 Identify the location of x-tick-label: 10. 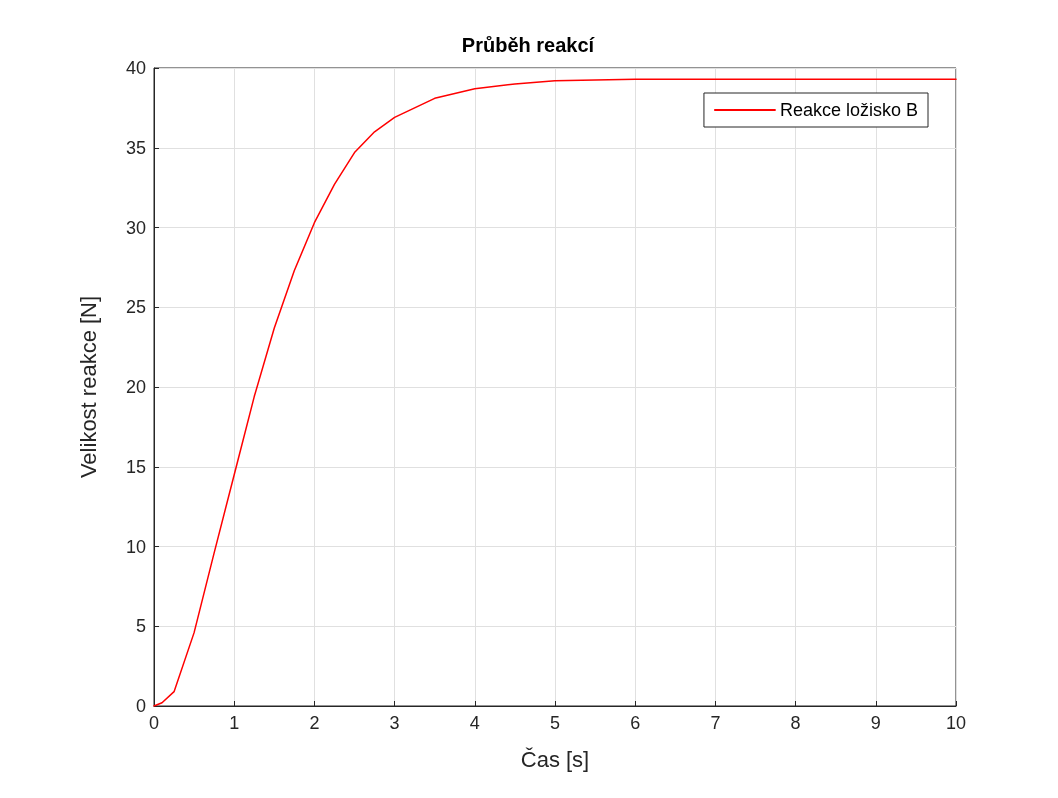
(956, 723).